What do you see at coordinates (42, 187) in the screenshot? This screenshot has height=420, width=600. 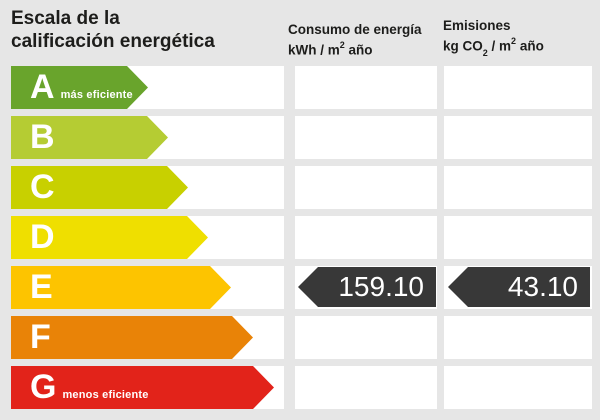 I see `rating-letter: C` at bounding box center [42, 187].